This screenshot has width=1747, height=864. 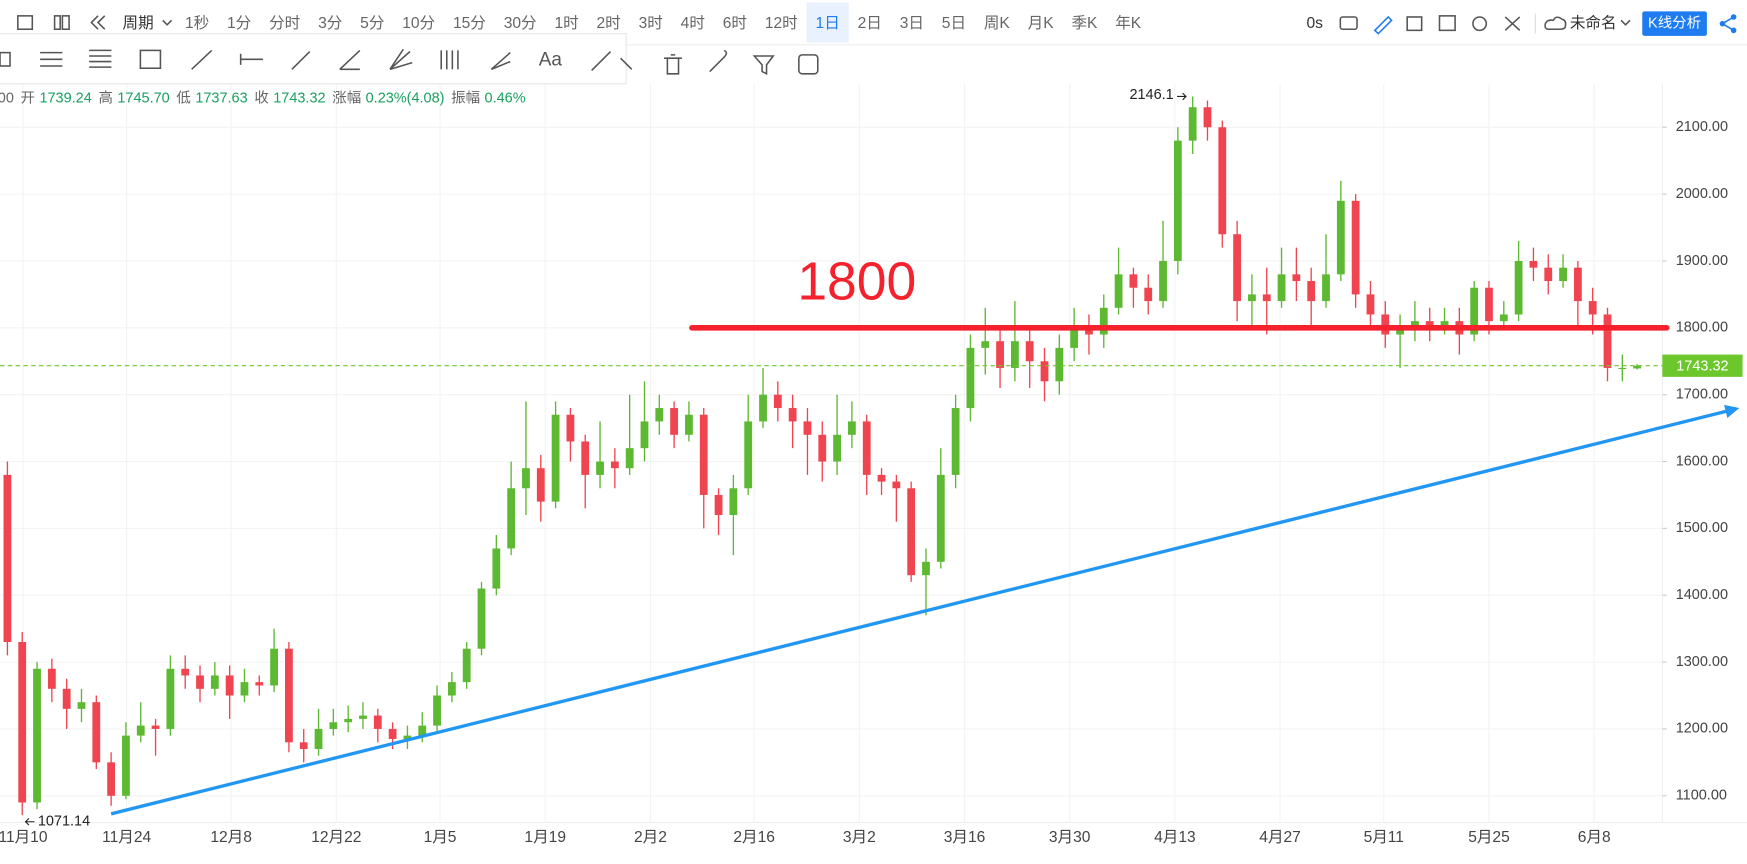 I want to click on crop-icon, so click(x=1414, y=24).